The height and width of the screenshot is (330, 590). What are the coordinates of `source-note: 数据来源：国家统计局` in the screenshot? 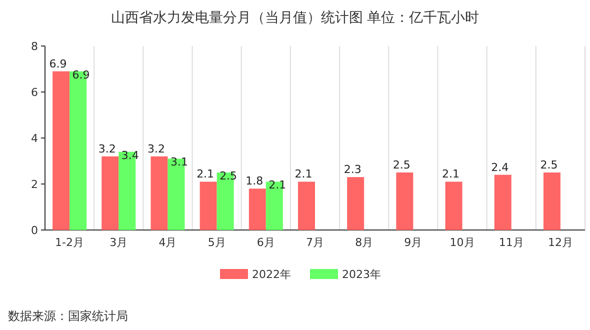 It's located at (68, 316).